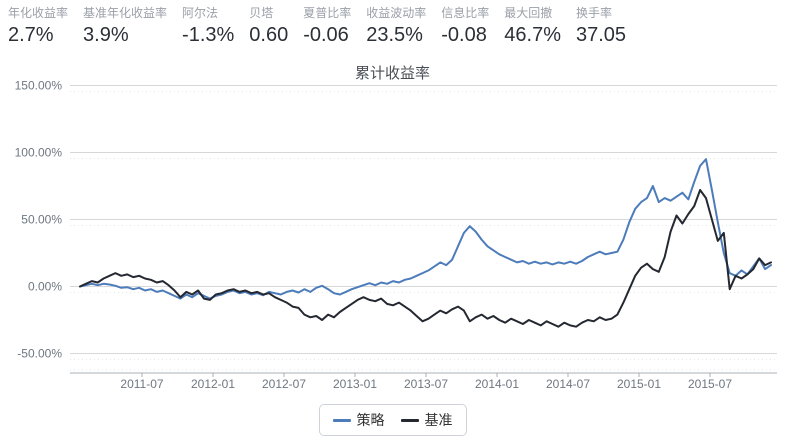 The width and height of the screenshot is (785, 440). I want to click on stat-value: 23.5%, so click(394, 35).